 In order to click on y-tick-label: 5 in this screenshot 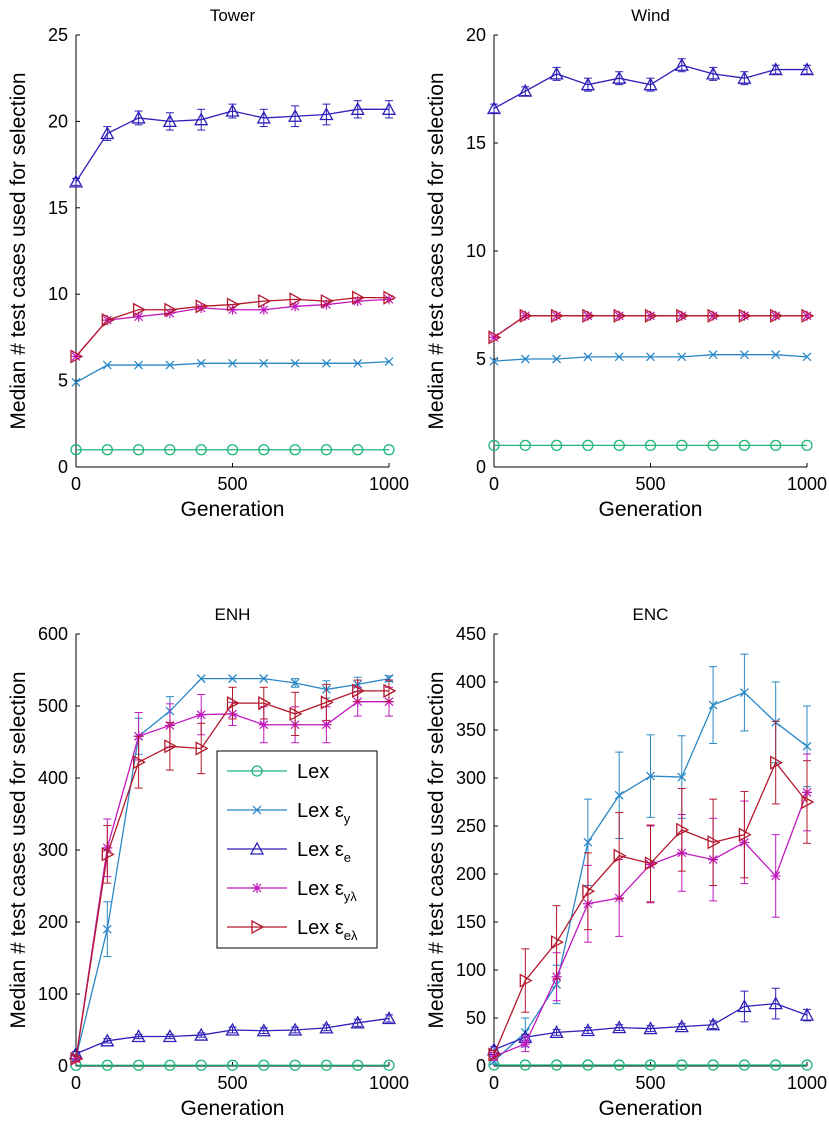, I will do `click(481, 359)`.